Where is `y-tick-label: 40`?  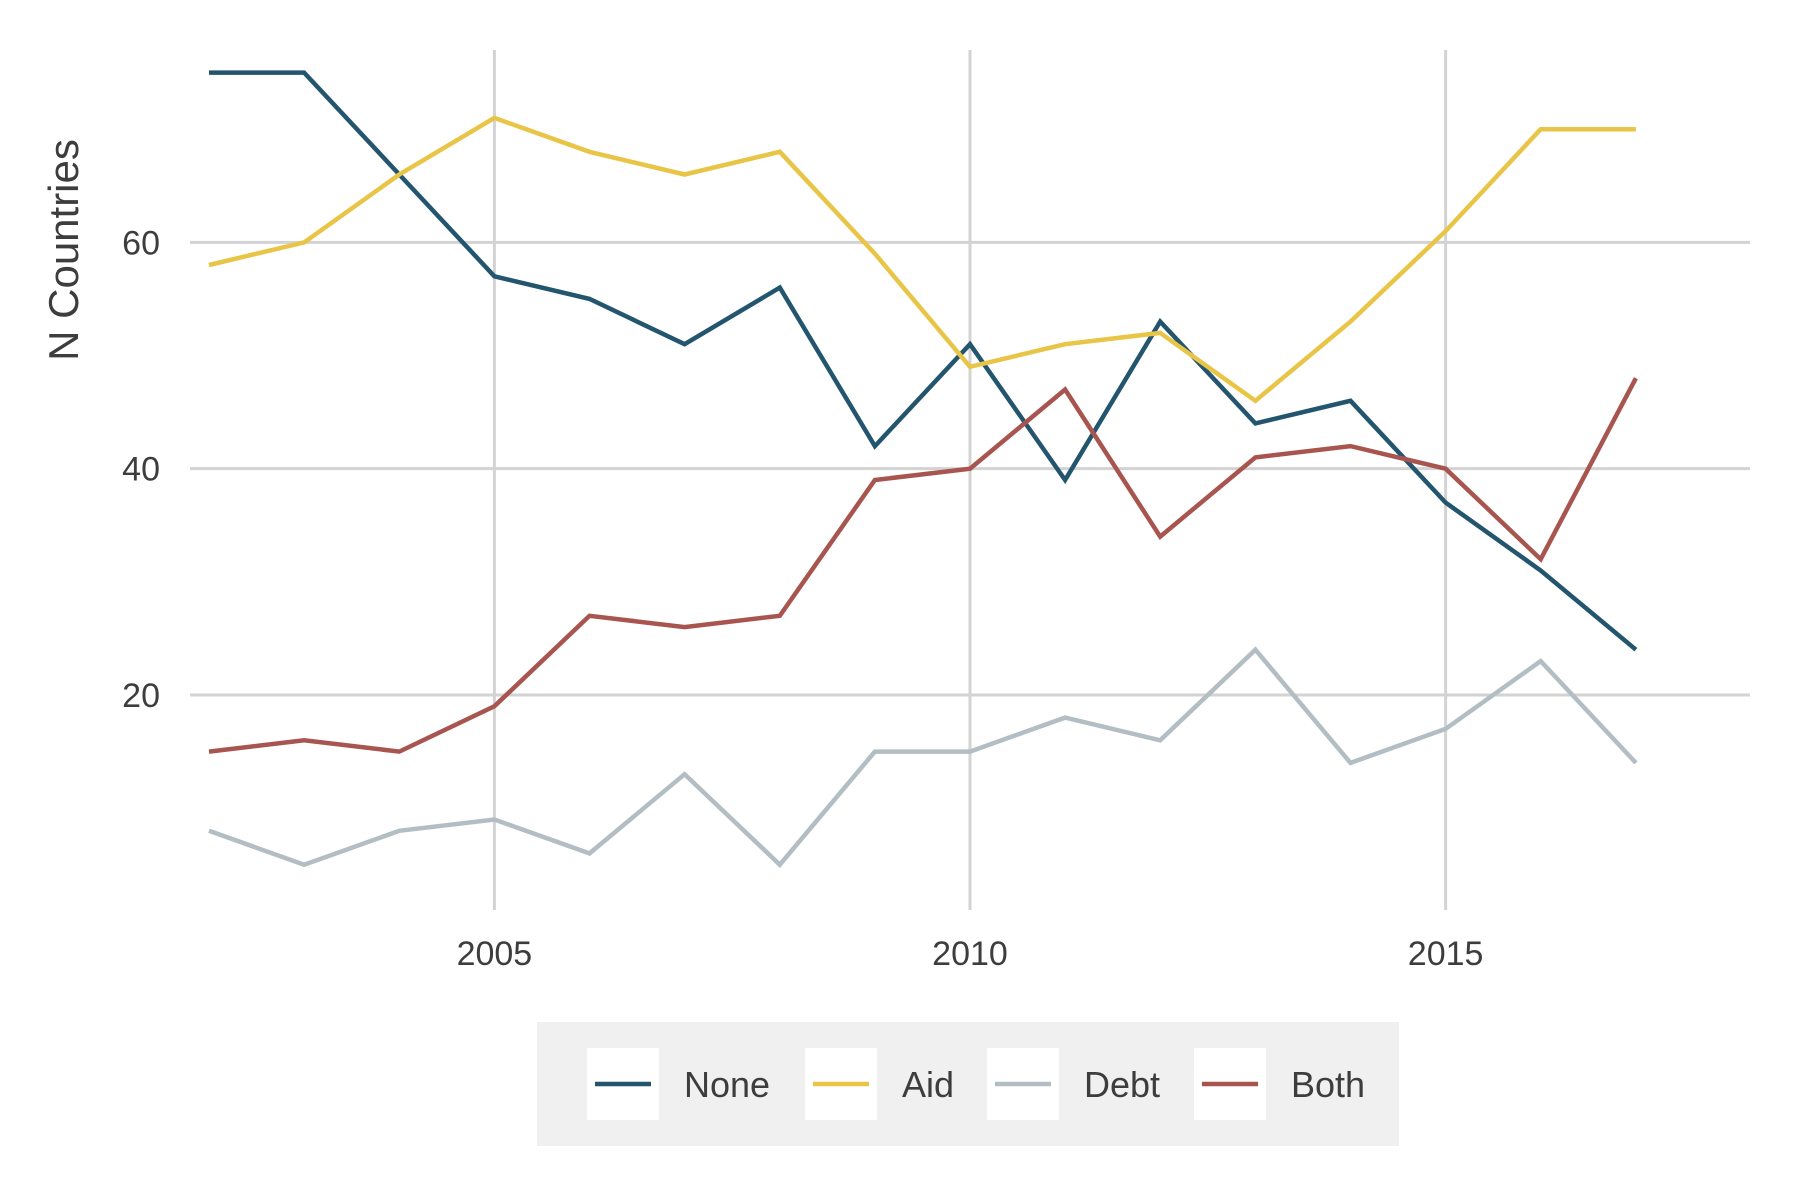 y-tick-label: 40 is located at coordinates (141, 470).